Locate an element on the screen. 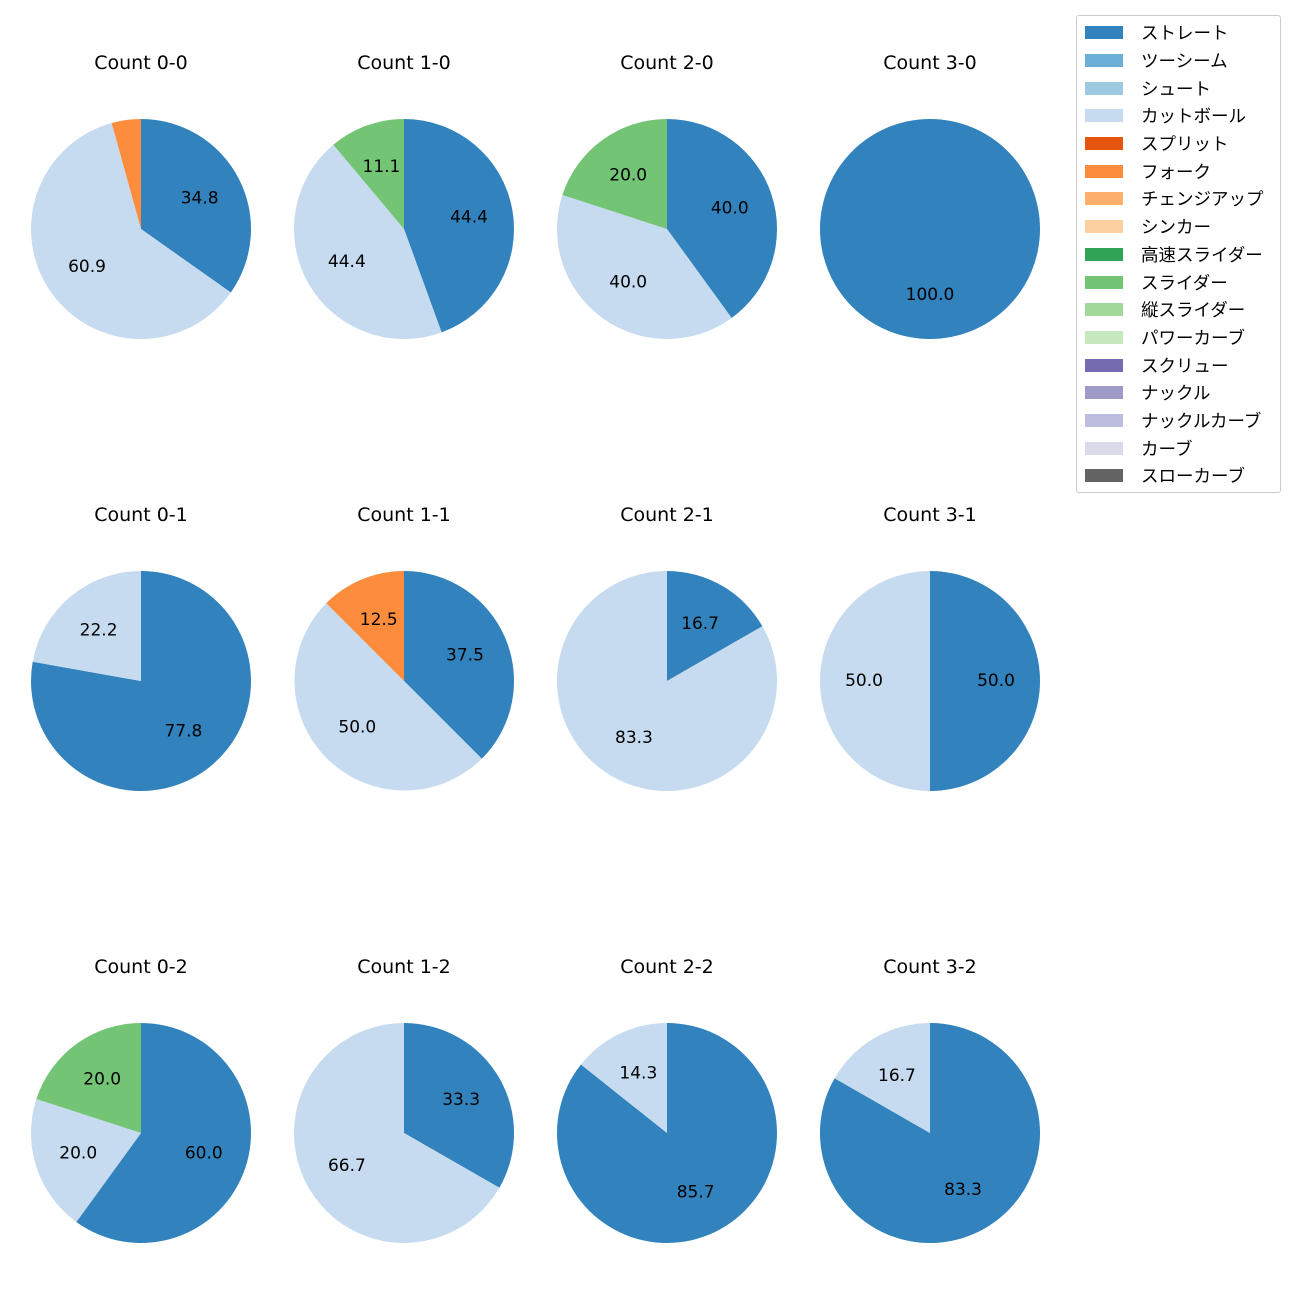 The height and width of the screenshot is (1300, 1300). pie-slice-label: 33.3 is located at coordinates (461, 1100).